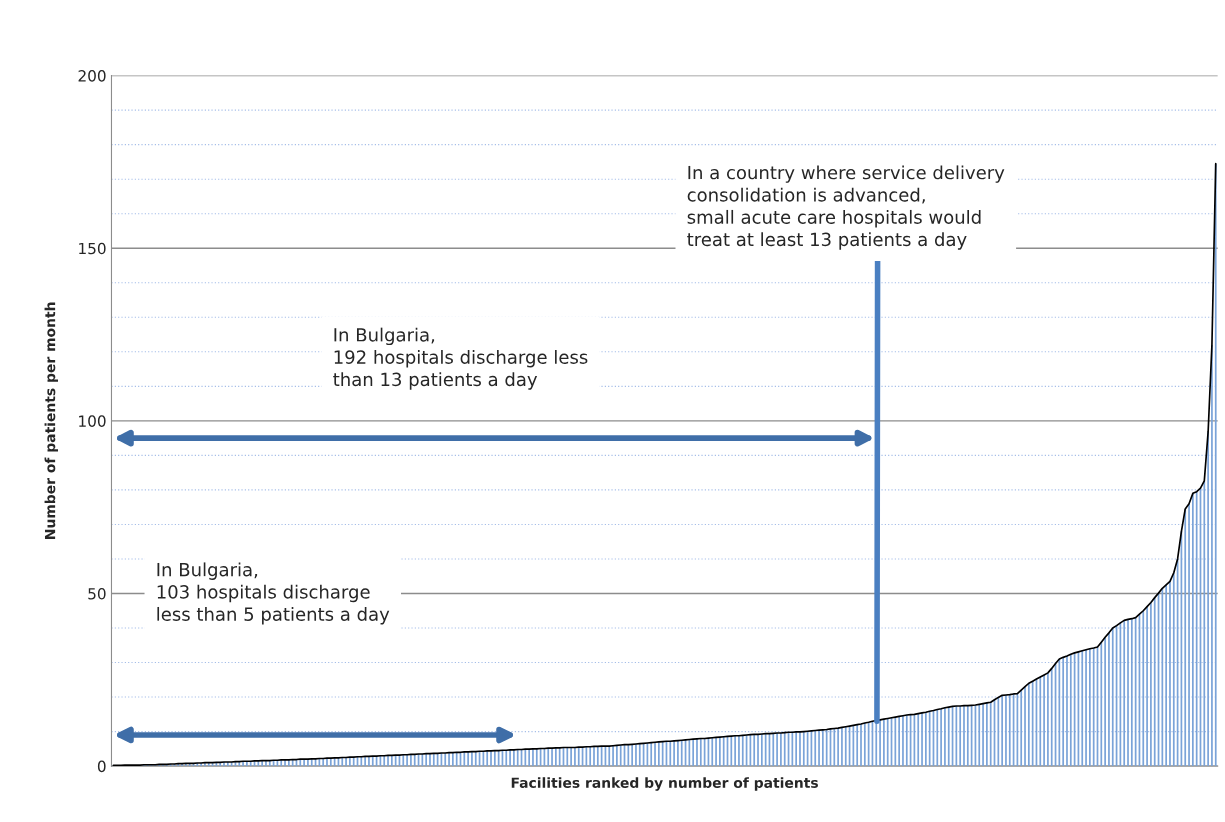 The width and height of the screenshot is (1225, 822). I want to click on annotation: In Bulgaria, 103 hospitals discharge less than 5 patients a day, so click(273, 593).